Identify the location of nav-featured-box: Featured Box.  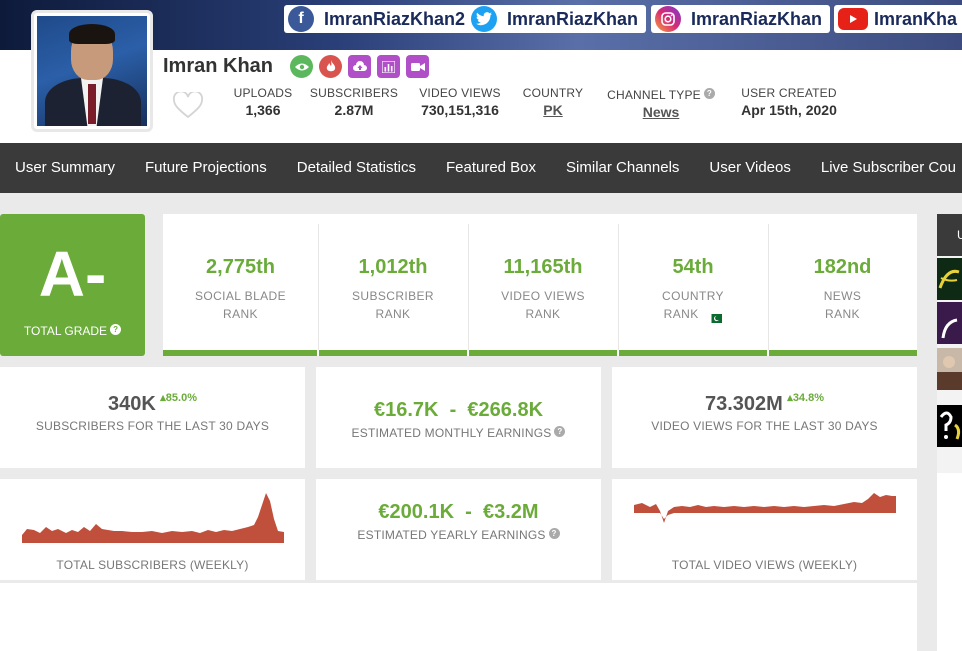
(491, 167).